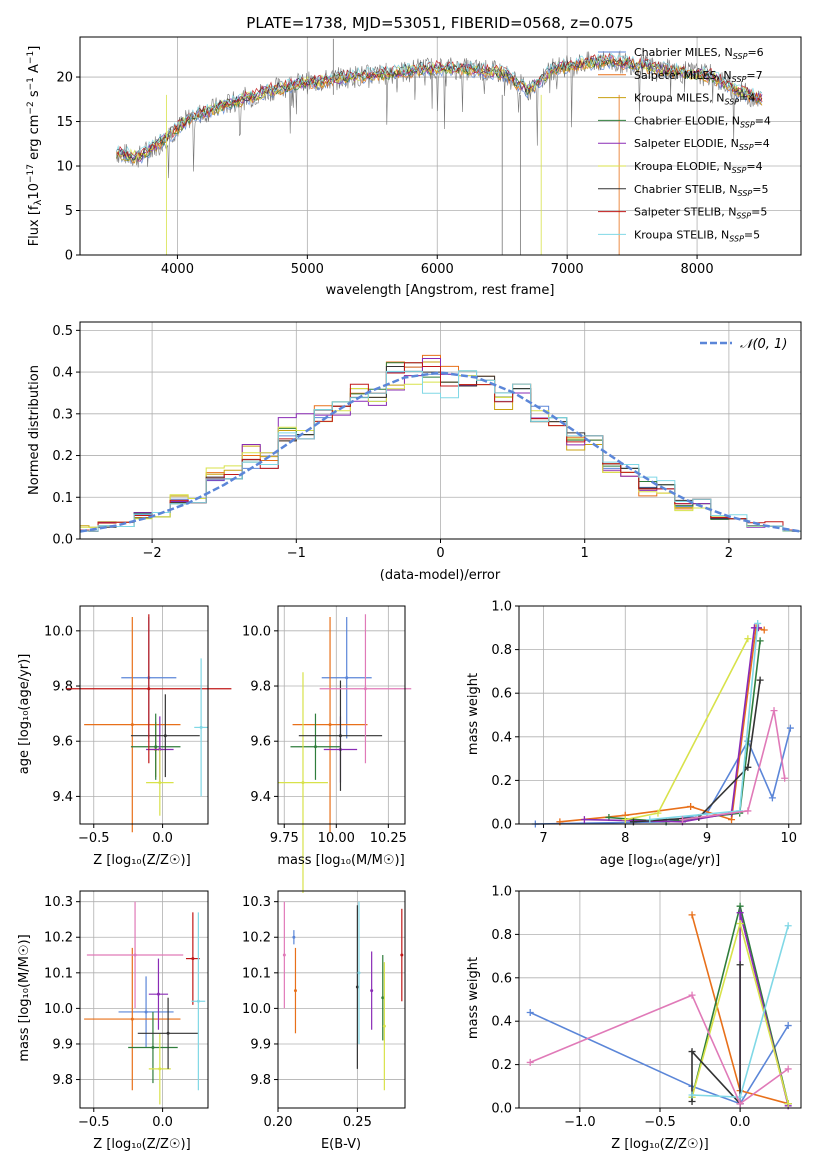  Describe the element at coordinates (754, 75) in the screenshot. I see `legend-label-tail: =7` at that location.